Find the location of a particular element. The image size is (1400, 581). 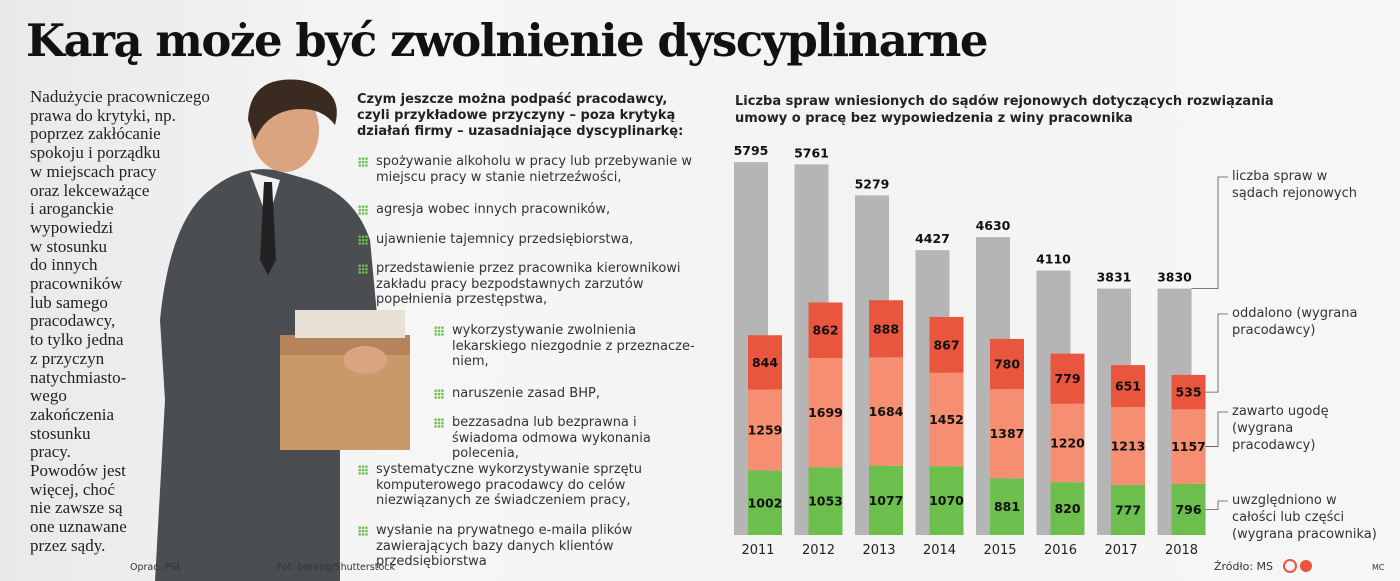

title: Karą może być zwolnienie dyscyplinarne is located at coordinates (507, 40).